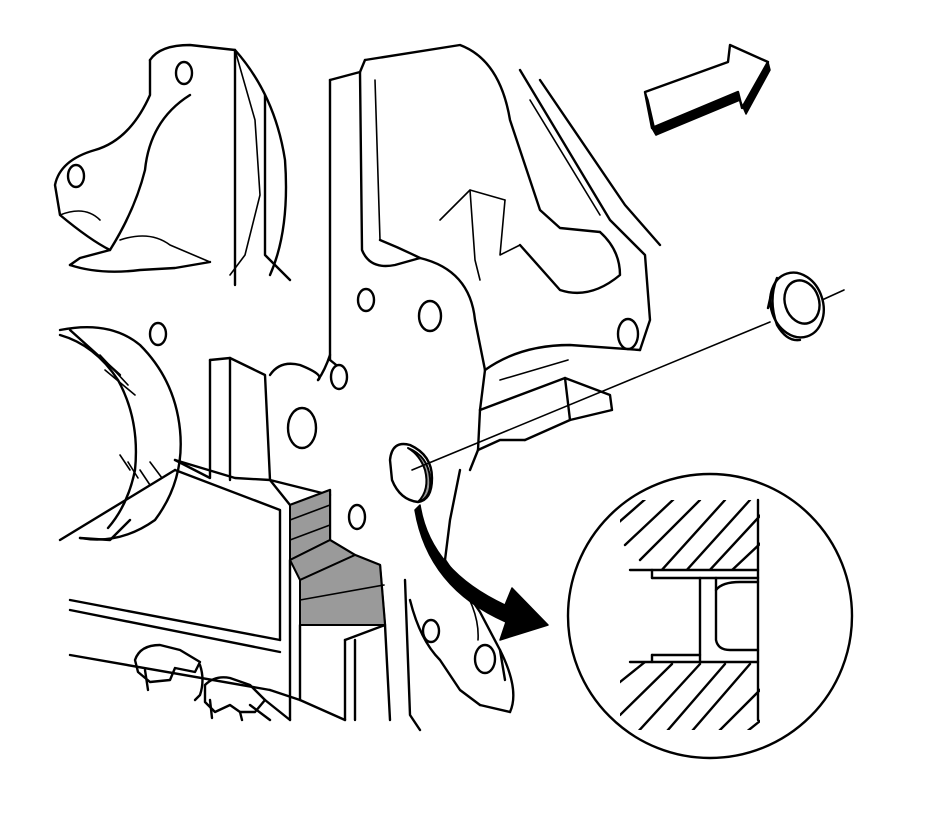  Describe the element at coordinates (710, 616) in the screenshot. I see `section-detail-callout` at that location.